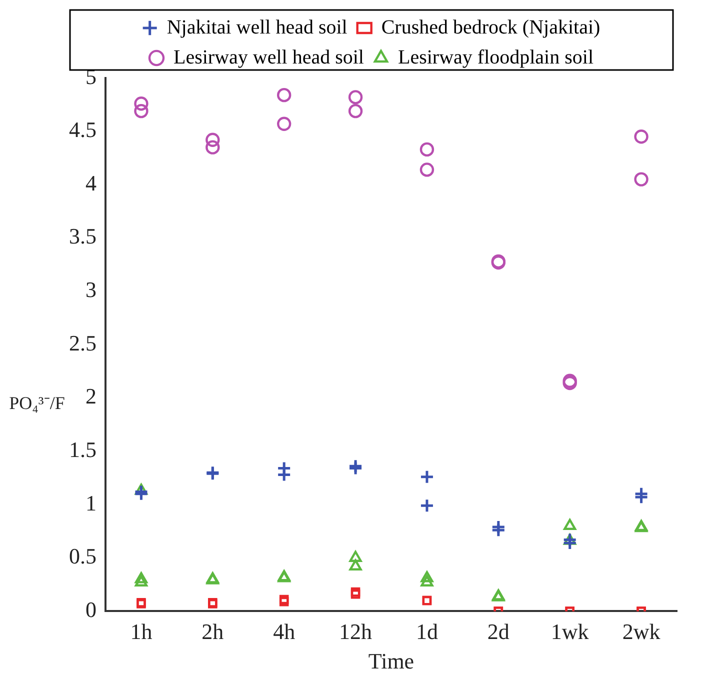 This screenshot has height=684, width=705. I want to click on y-tick-label: 4, so click(91, 183).